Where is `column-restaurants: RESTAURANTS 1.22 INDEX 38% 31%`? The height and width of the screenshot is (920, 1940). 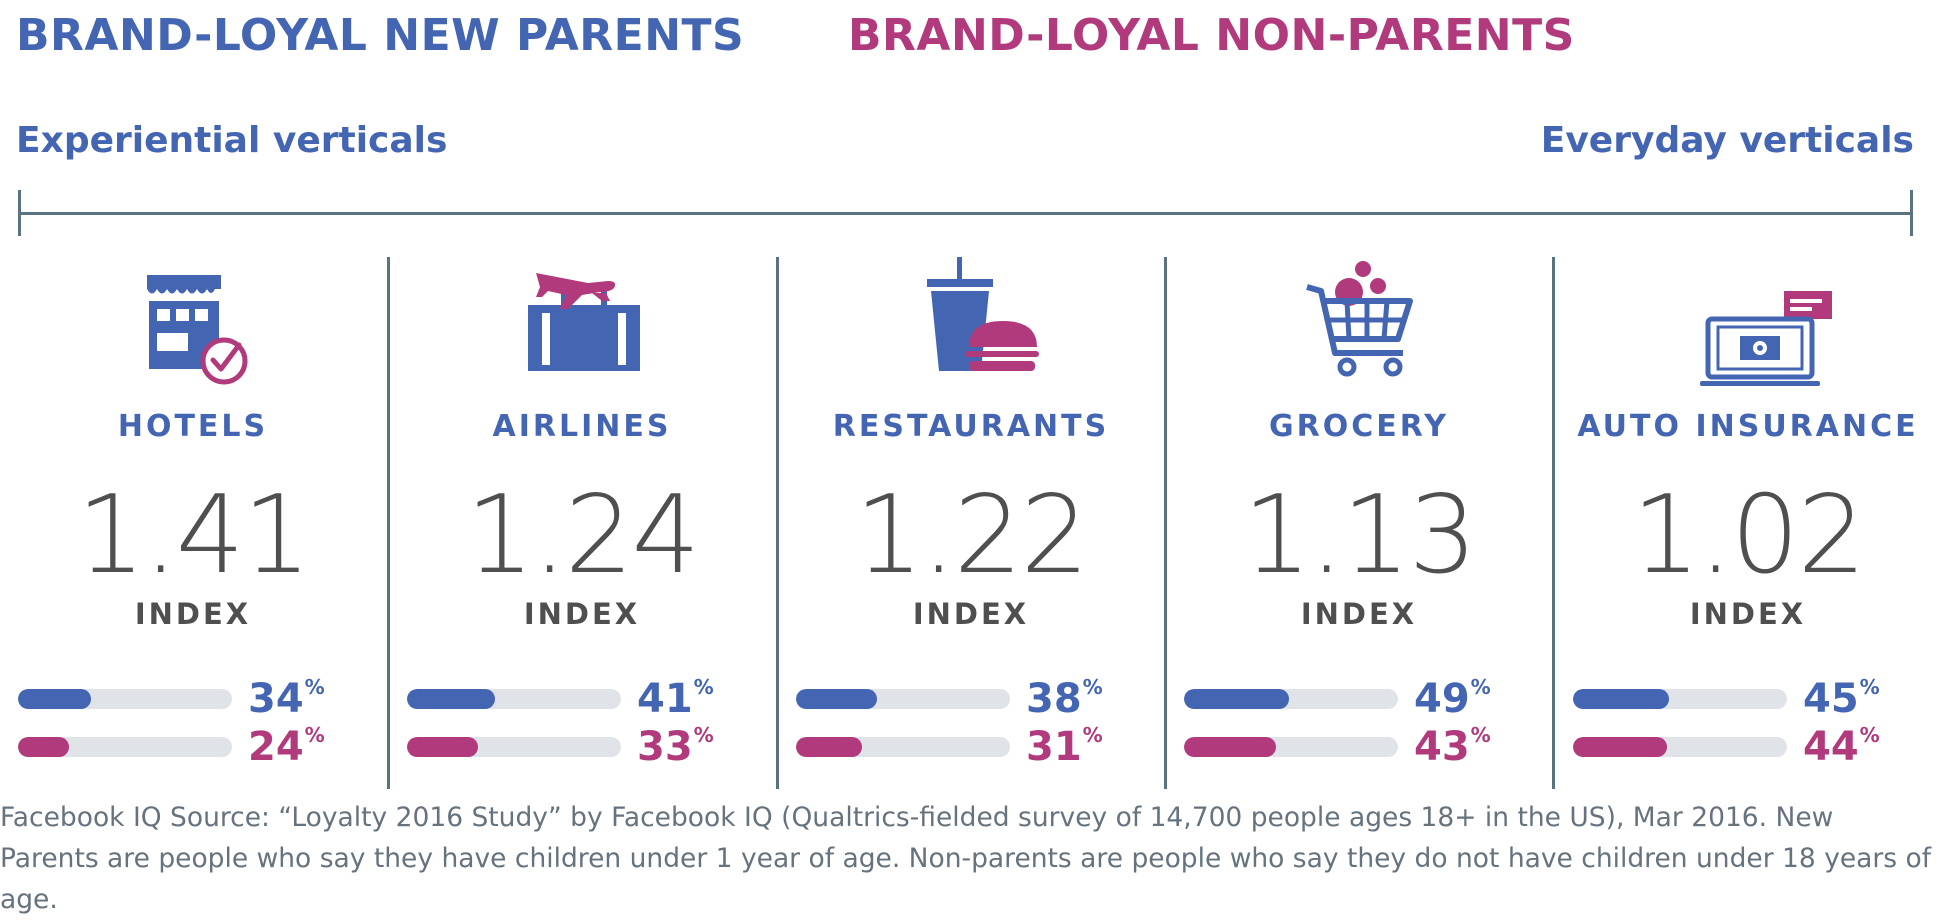 column-restaurants: RESTAURANTS 1.22 INDEX 38% 31% is located at coordinates (971, 527).